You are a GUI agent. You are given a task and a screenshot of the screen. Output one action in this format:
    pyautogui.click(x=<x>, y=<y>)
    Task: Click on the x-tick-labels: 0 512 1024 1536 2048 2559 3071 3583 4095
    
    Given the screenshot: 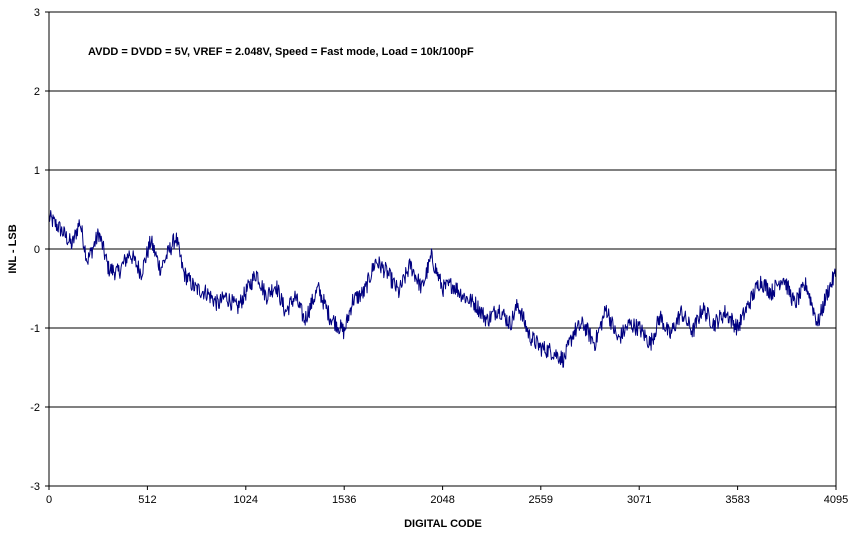 What is the action you would take?
    pyautogui.click(x=447, y=500)
    